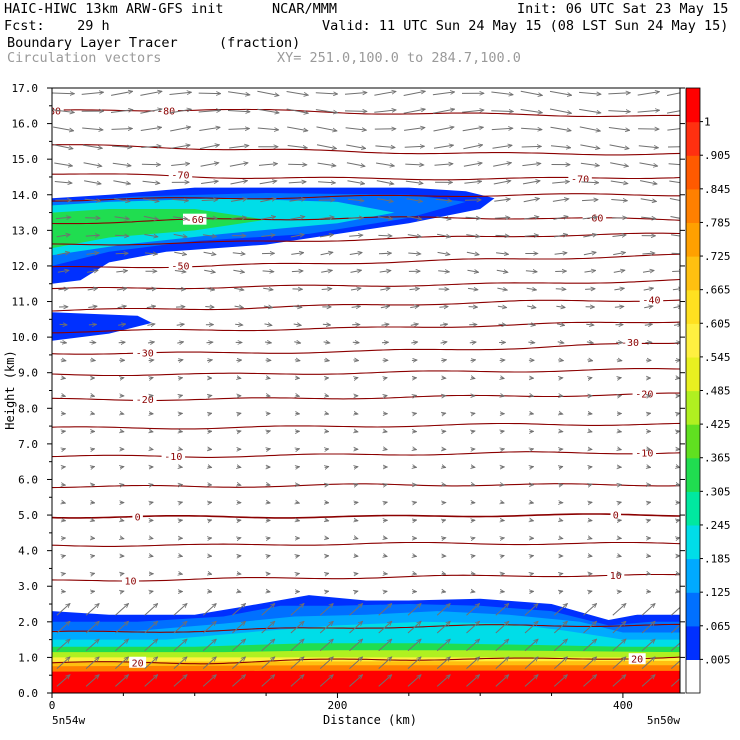 The height and width of the screenshot is (740, 740). Describe the element at coordinates (28, 515) in the screenshot. I see `y-tick-label: 5.0` at that location.